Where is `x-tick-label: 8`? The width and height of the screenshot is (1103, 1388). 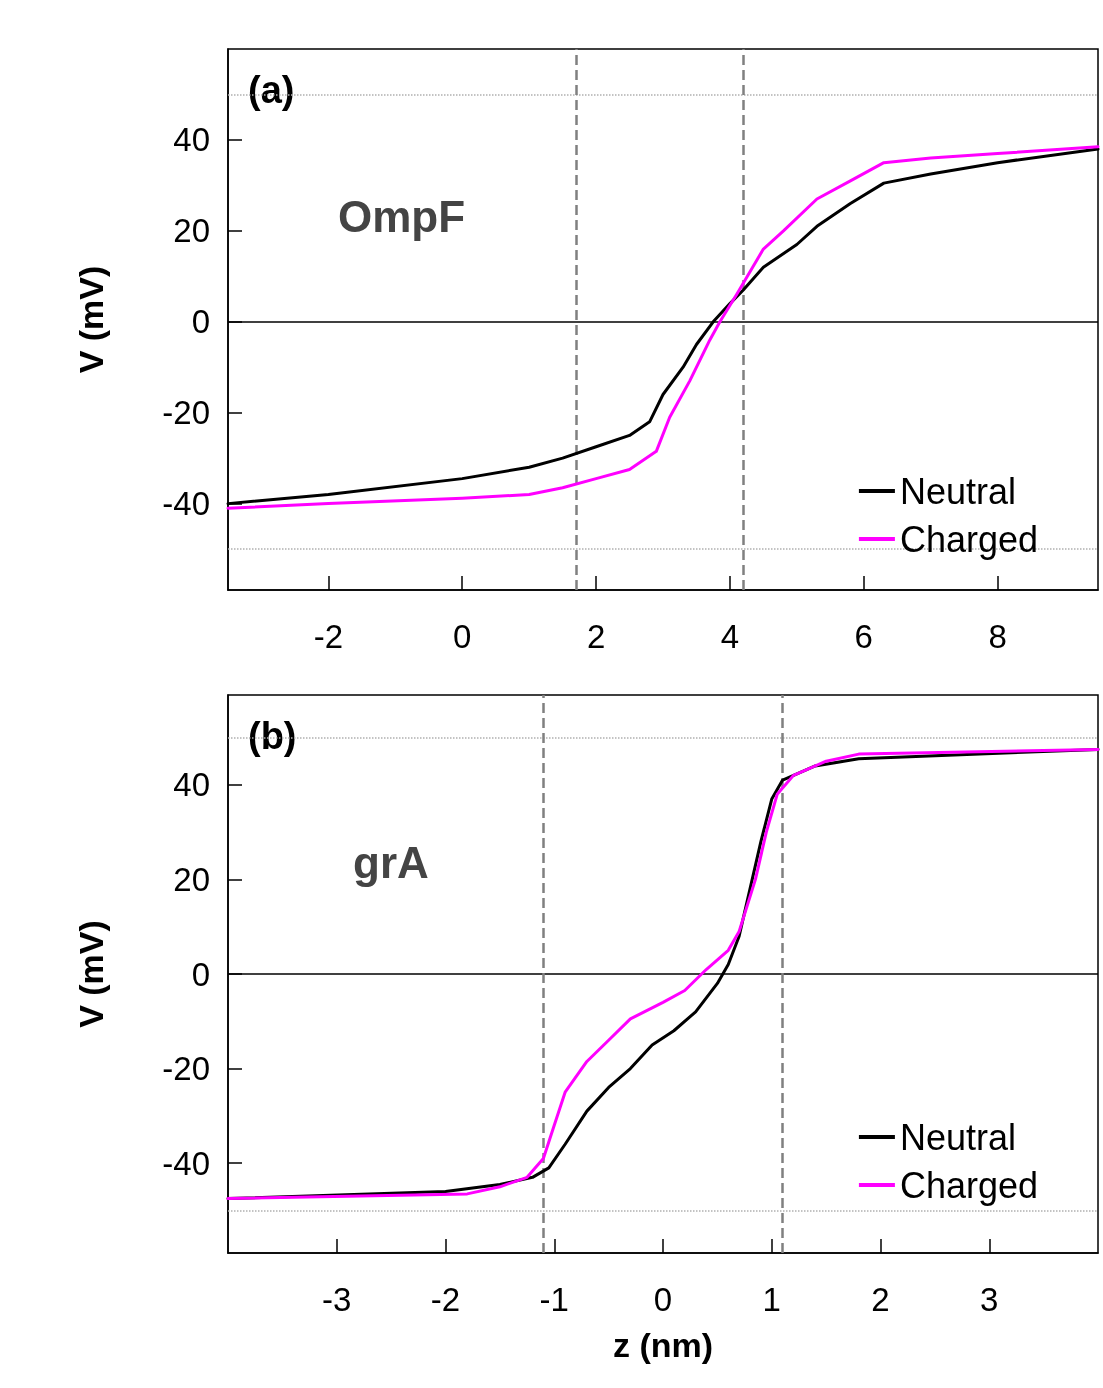
x-tick-label: 8 is located at coordinates (997, 636).